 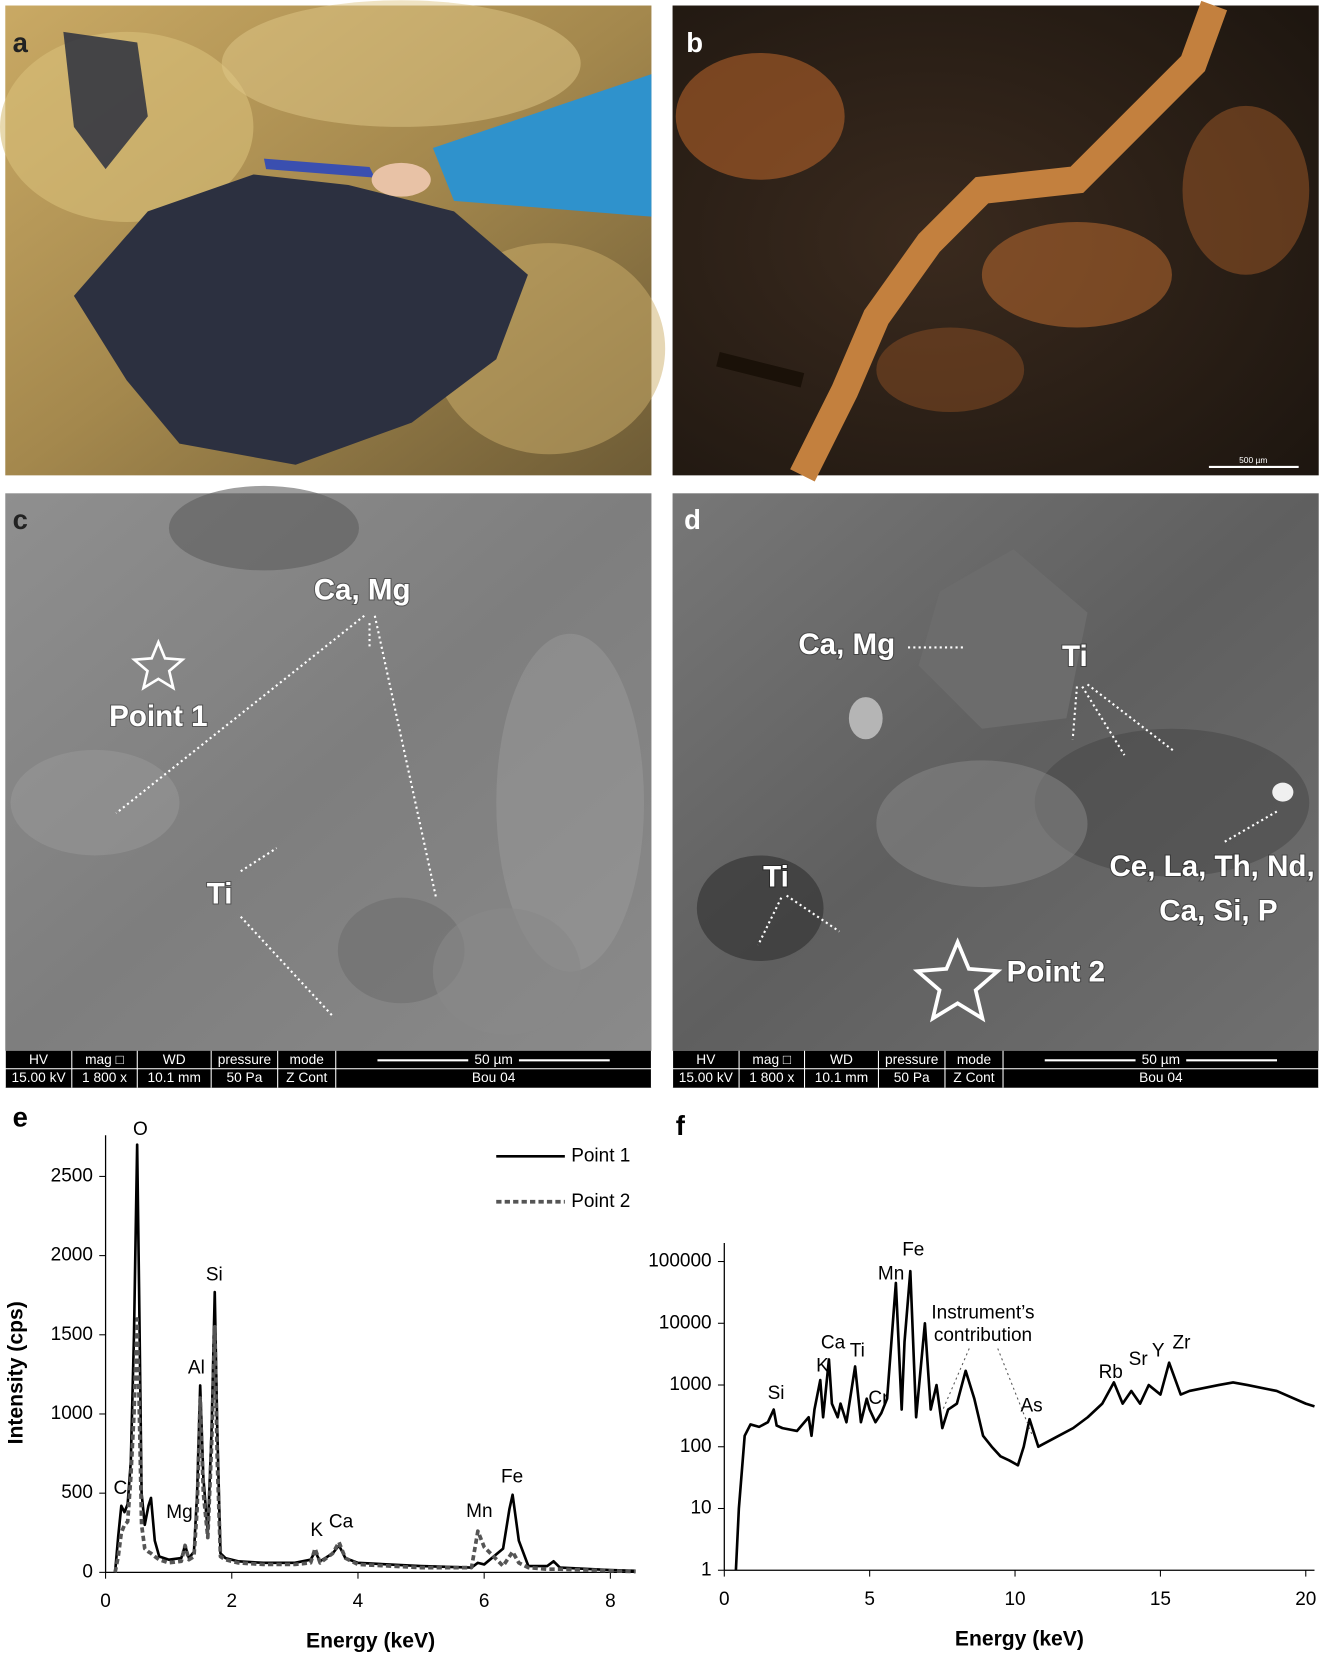 I want to click on annotation: Point 2, so click(x=1056, y=972).